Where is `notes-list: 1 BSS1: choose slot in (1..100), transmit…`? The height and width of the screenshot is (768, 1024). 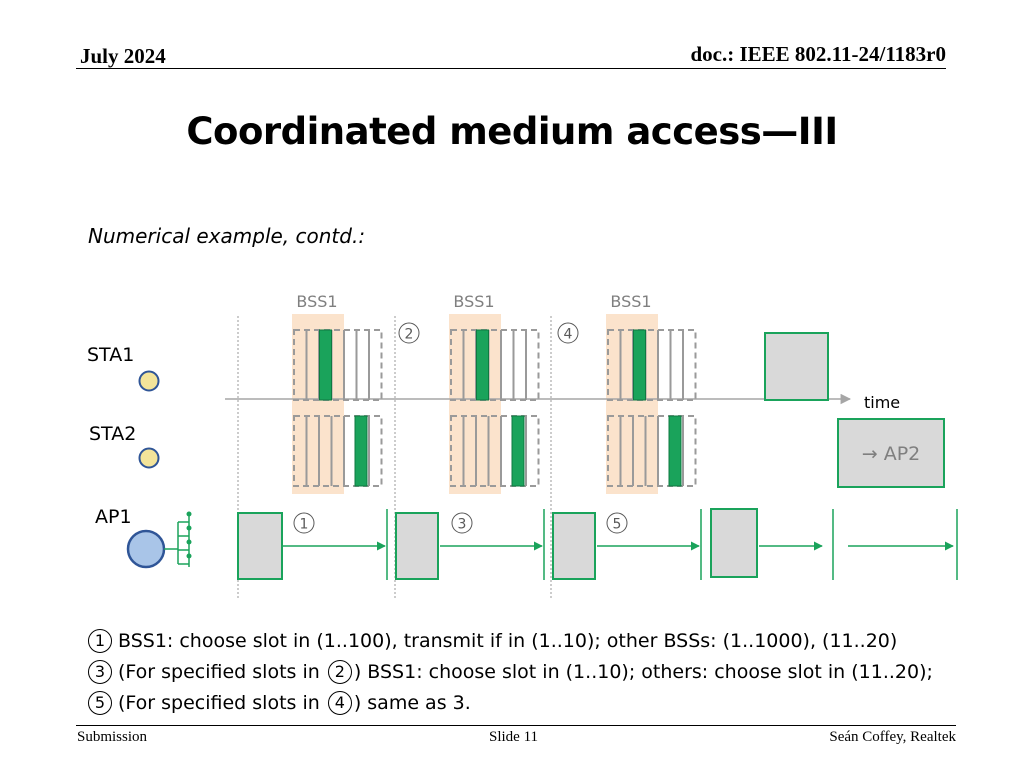
notes-list: 1 BSS1: choose slot in (1..100), transmit… is located at coordinates (510, 672).